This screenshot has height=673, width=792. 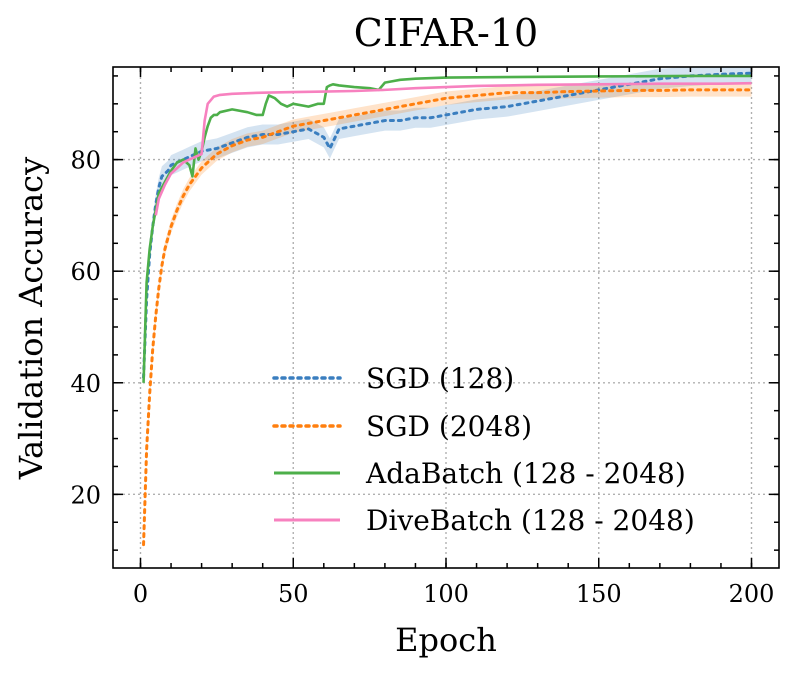 What do you see at coordinates (31, 318) in the screenshot?
I see `y-axis-label: Validation Accuracy` at bounding box center [31, 318].